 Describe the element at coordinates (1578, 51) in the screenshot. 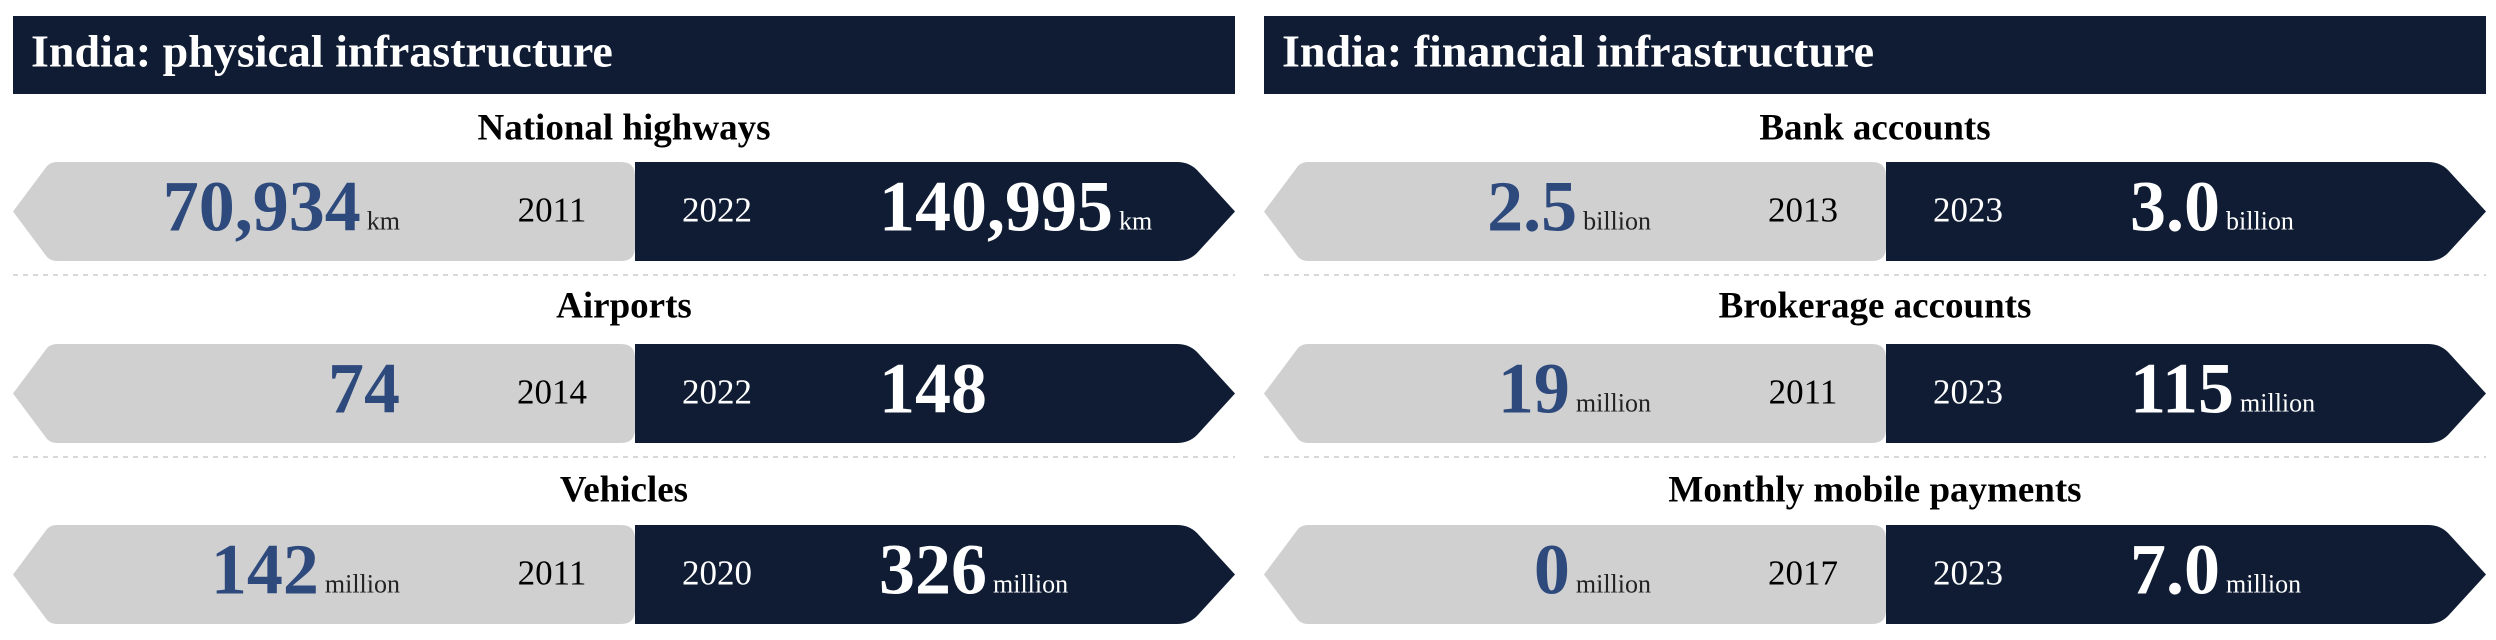

I see `panel-title: India: financial infrastructure` at that location.